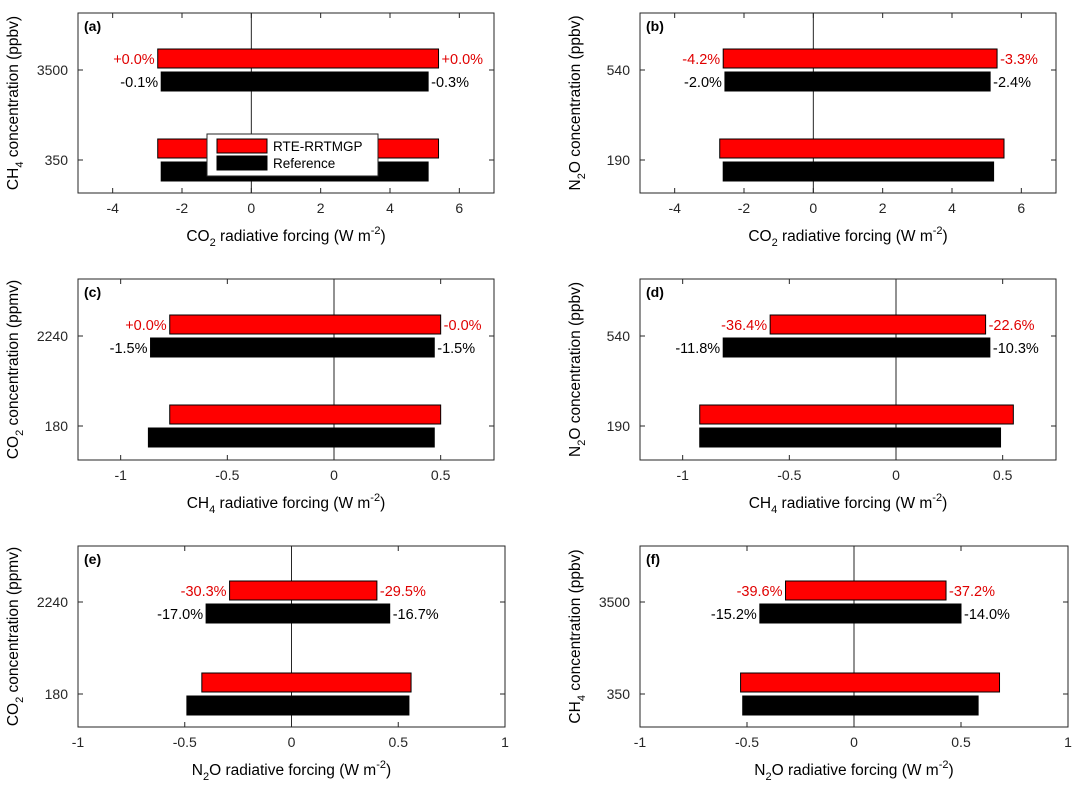 The width and height of the screenshot is (1073, 793). What do you see at coordinates (703, 83) in the screenshot?
I see `reference-left-percent: -2.0%` at bounding box center [703, 83].